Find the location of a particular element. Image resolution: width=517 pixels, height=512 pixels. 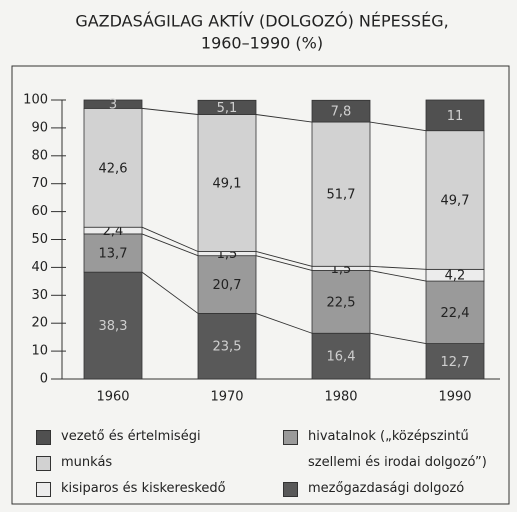

chart-title: 1960–1990 (%) is located at coordinates (262, 43).